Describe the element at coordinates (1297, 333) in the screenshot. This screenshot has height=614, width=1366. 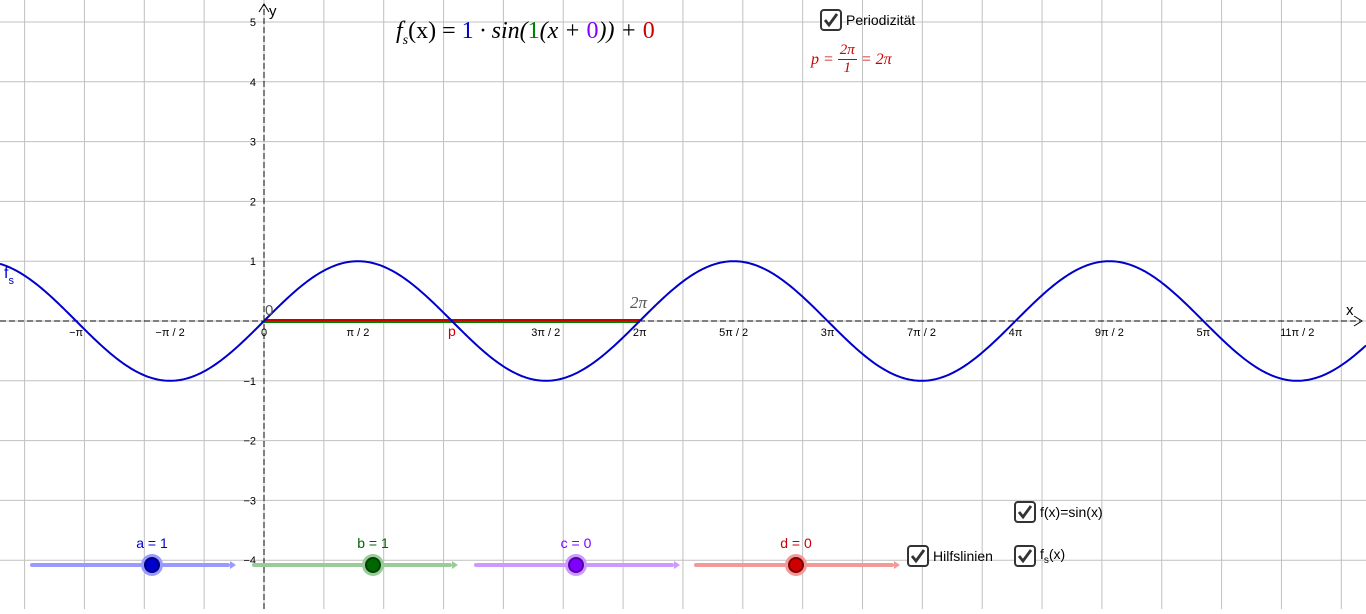
I see `x-tick-label: 11π / 2` at that location.